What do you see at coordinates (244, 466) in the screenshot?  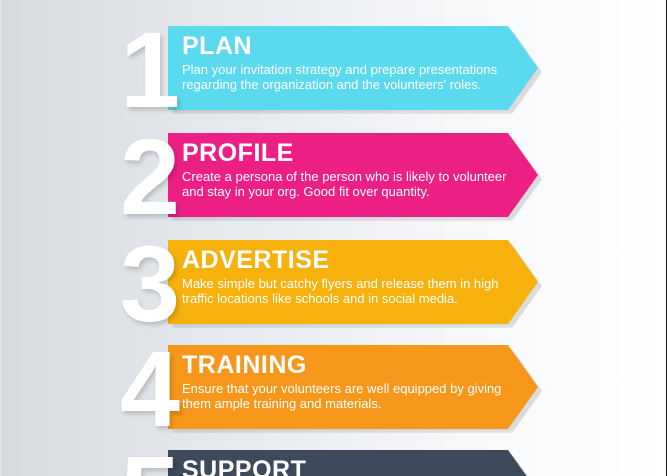 I see `step-title: SUPPORT` at bounding box center [244, 466].